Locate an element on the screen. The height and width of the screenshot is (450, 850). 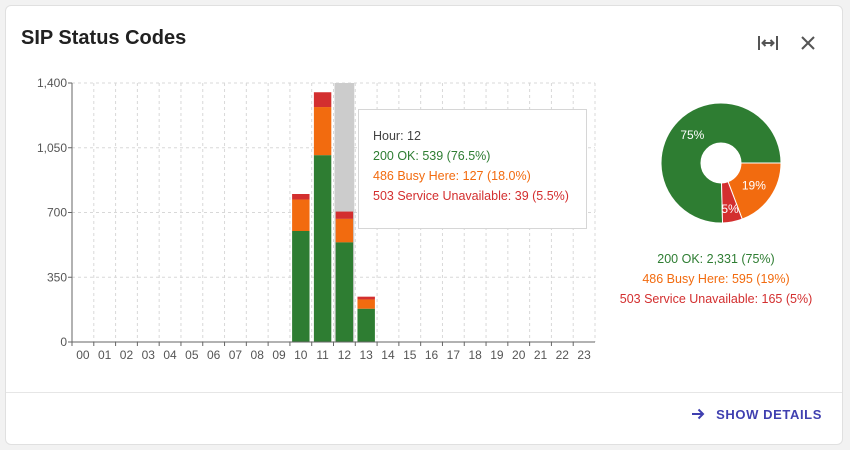
legend-busy: 486 Busy Here: 595 (19%) is located at coordinates (716, 279).